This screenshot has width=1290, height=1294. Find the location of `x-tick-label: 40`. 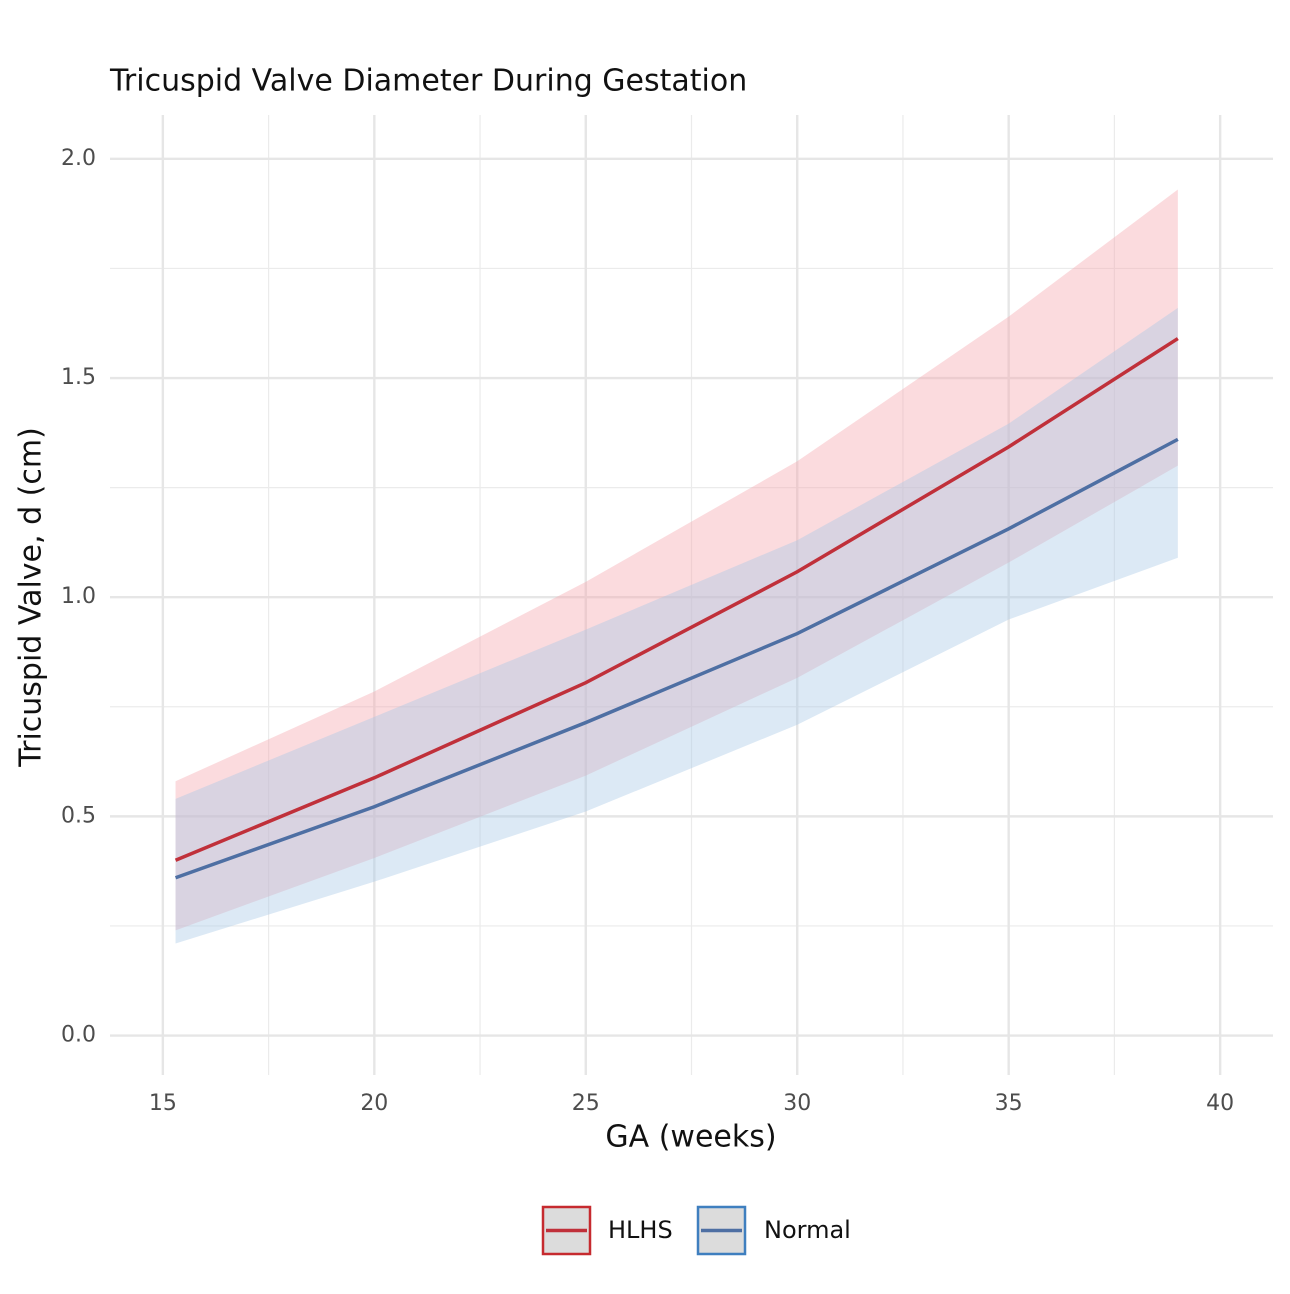

x-tick-label: 40 is located at coordinates (1220, 1103).